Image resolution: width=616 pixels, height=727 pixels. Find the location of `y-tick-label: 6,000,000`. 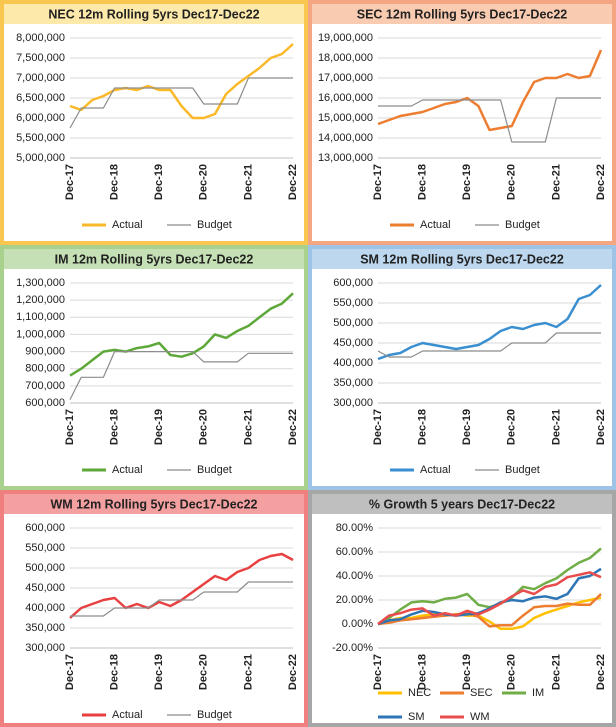

y-tick-label: 6,000,000 is located at coordinates (40, 118).